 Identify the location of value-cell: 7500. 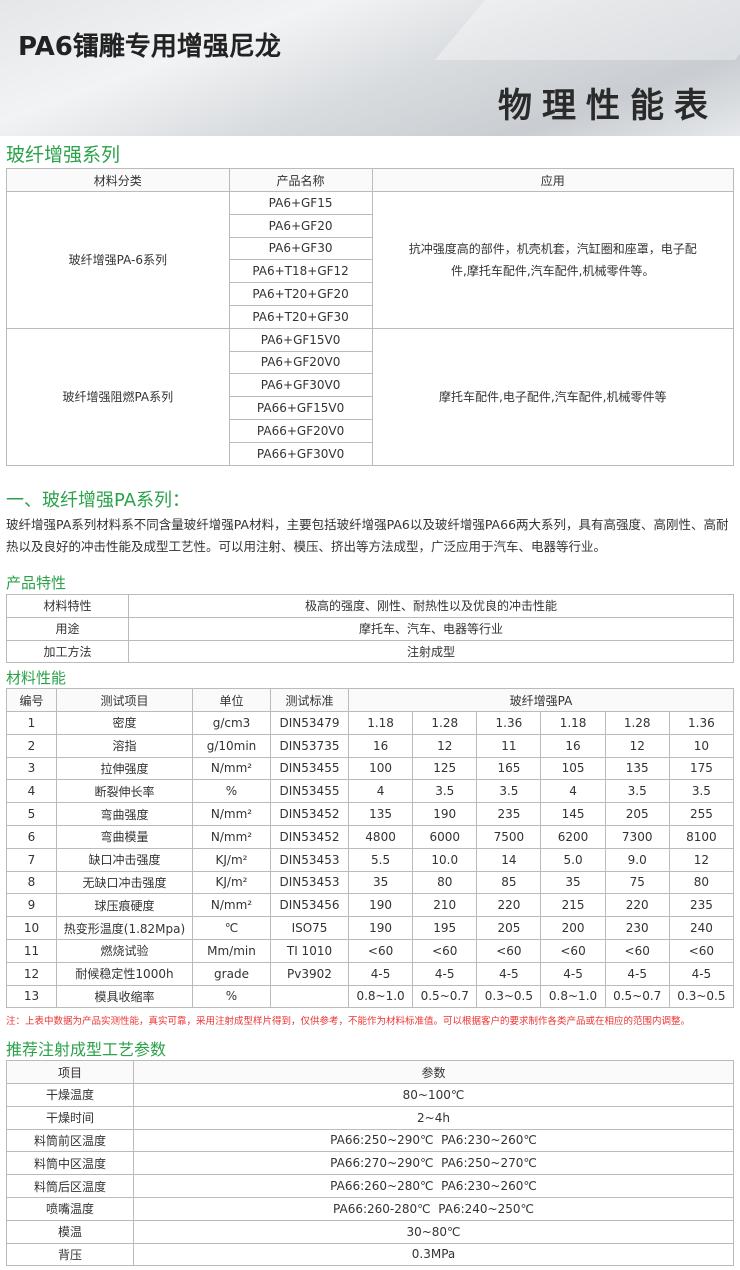
(509, 836).